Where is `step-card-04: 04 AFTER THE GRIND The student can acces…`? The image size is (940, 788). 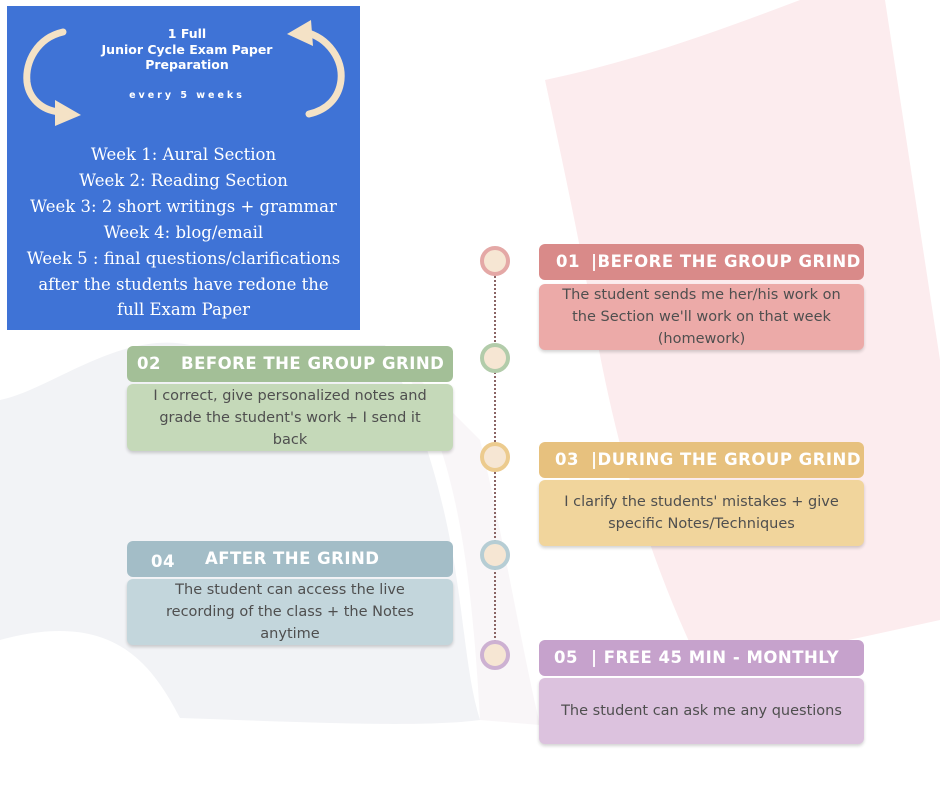
step-card-04: 04 AFTER THE GRIND The student can acces… is located at coordinates (290, 593).